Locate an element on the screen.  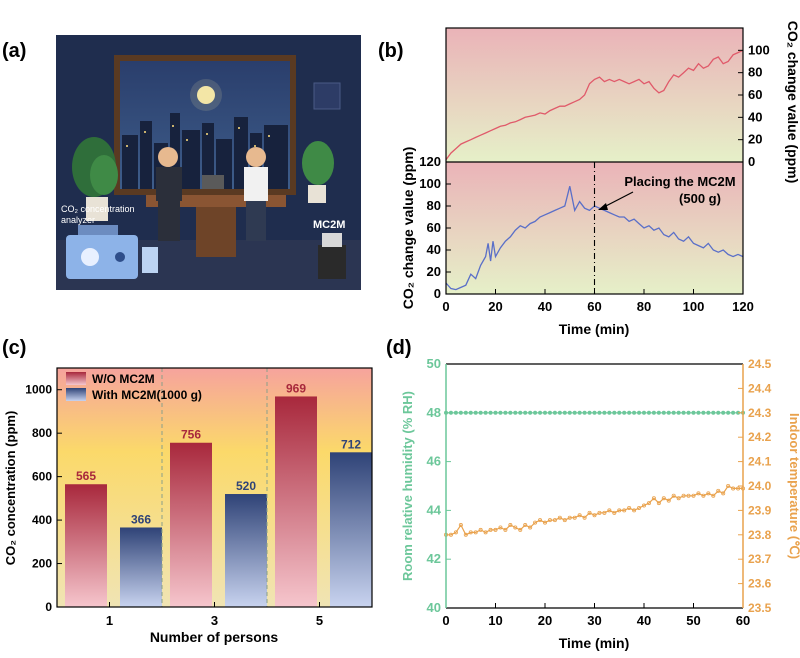
chart-d-xtick-label: 30 is located at coordinates (594, 620).